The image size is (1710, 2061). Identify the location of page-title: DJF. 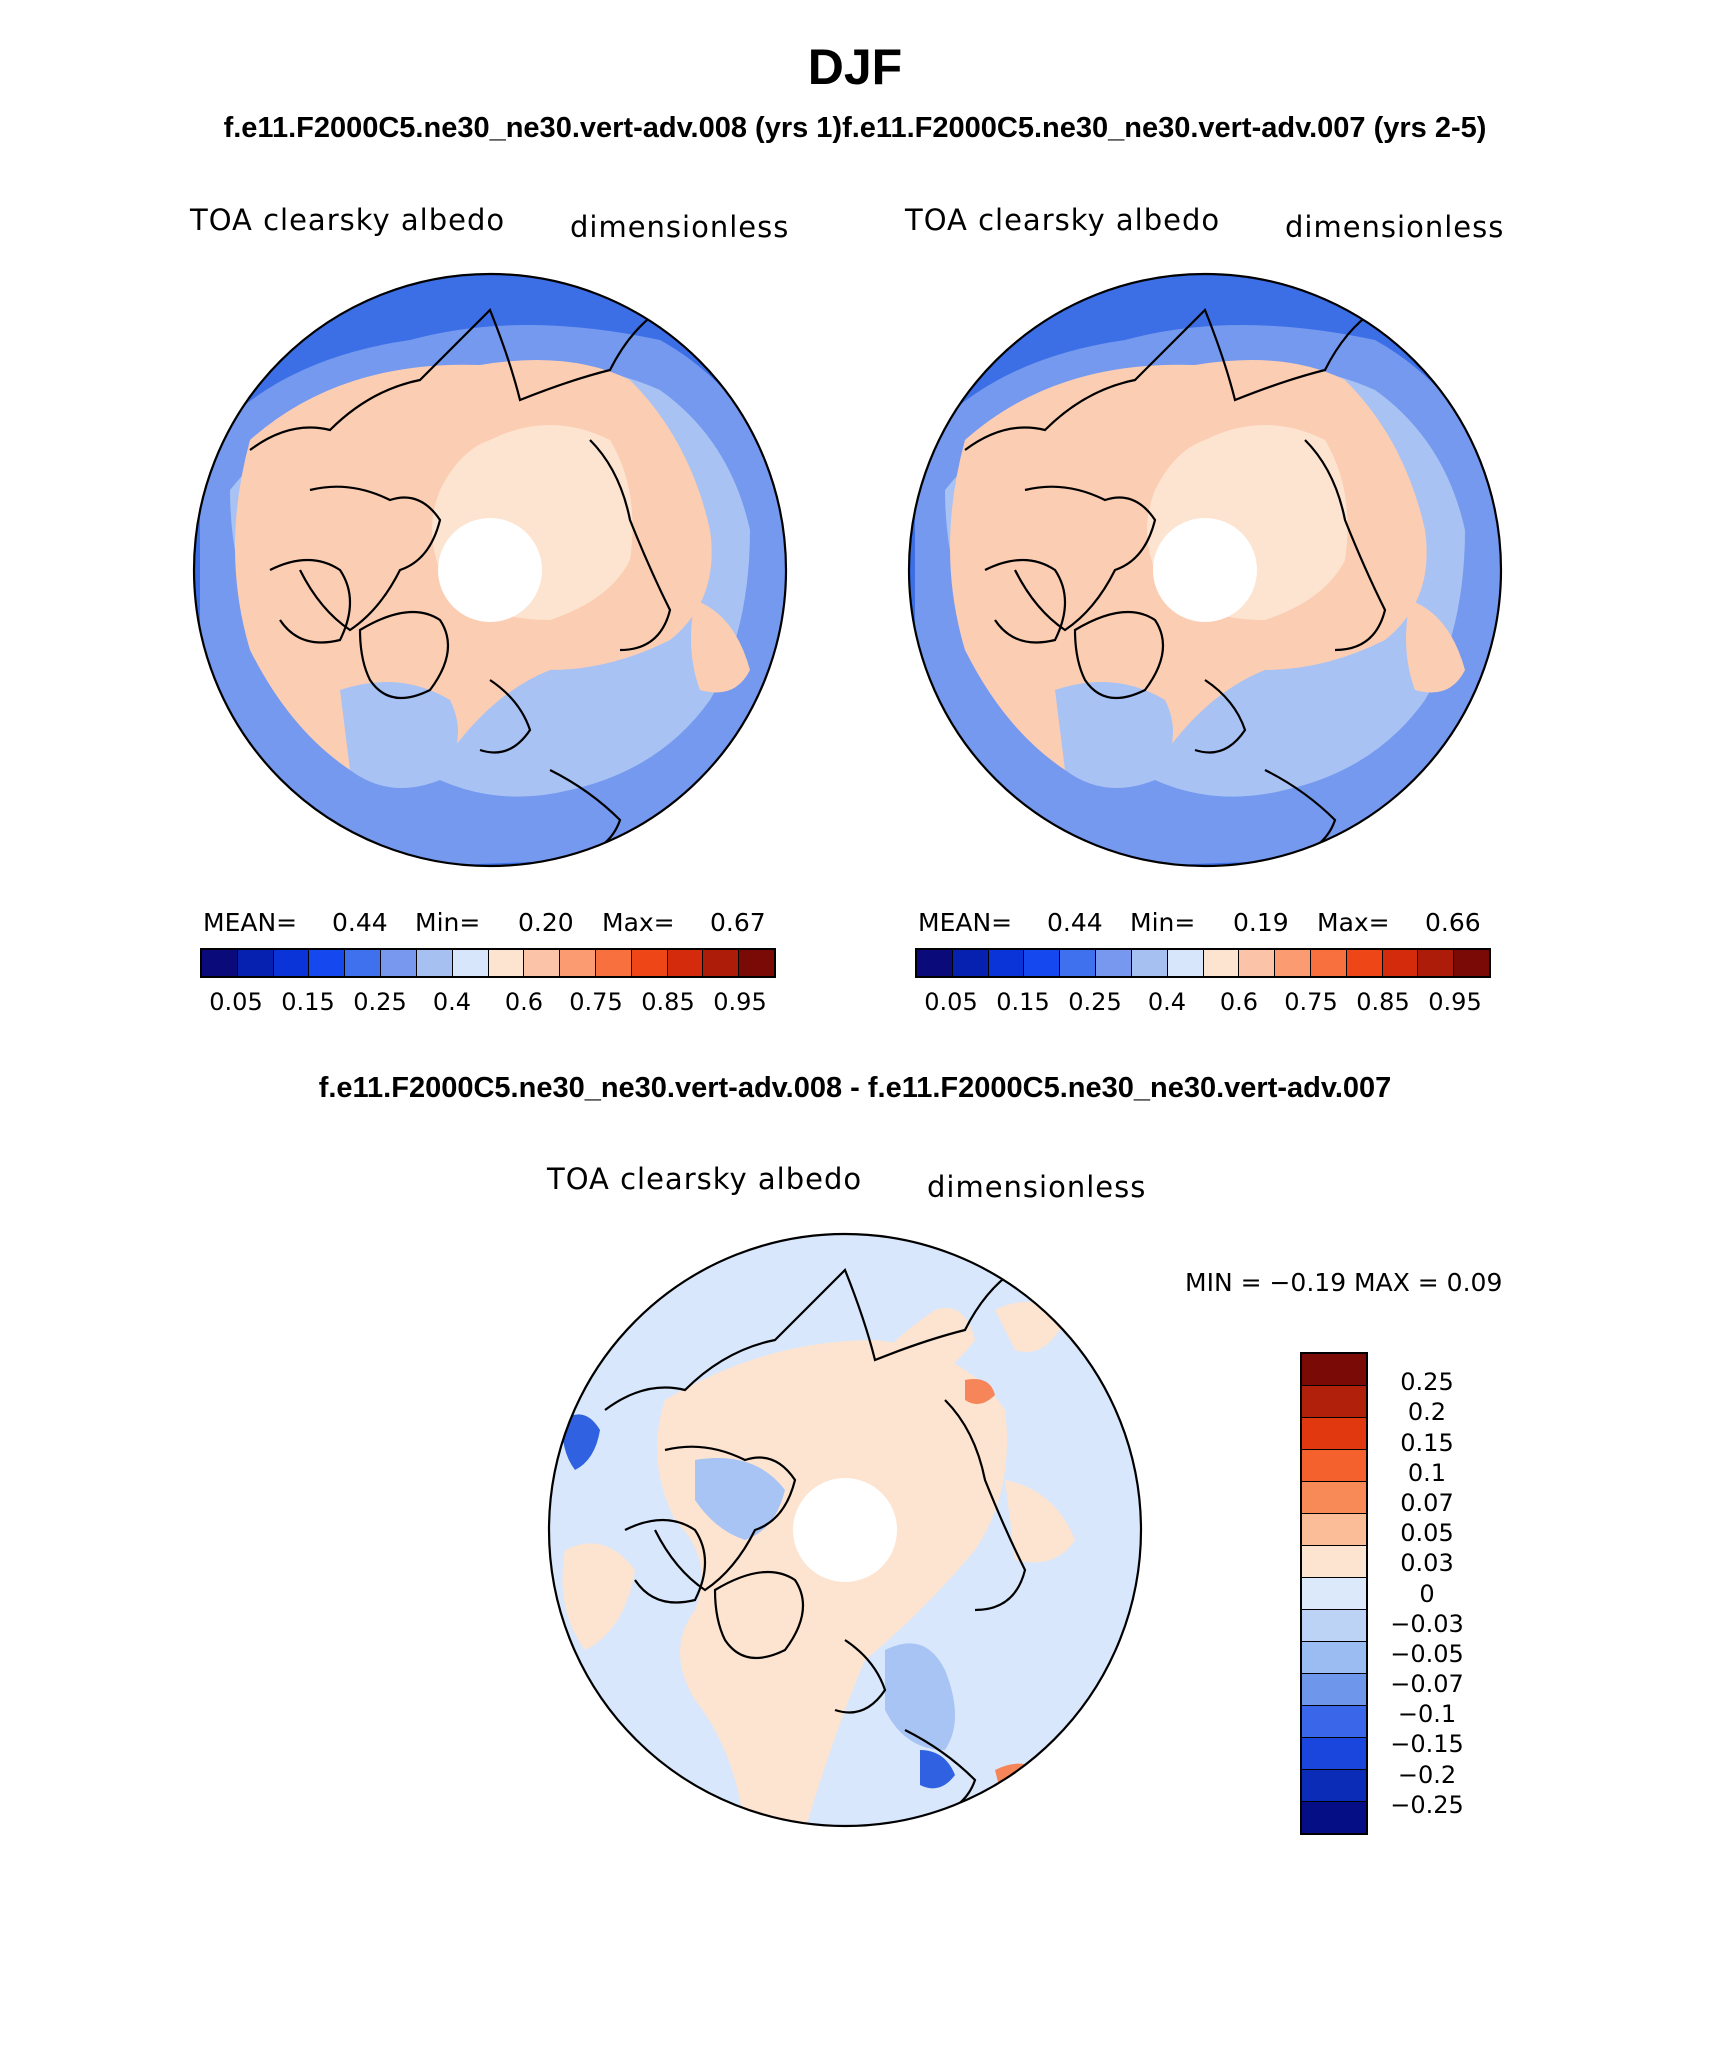
(855, 67).